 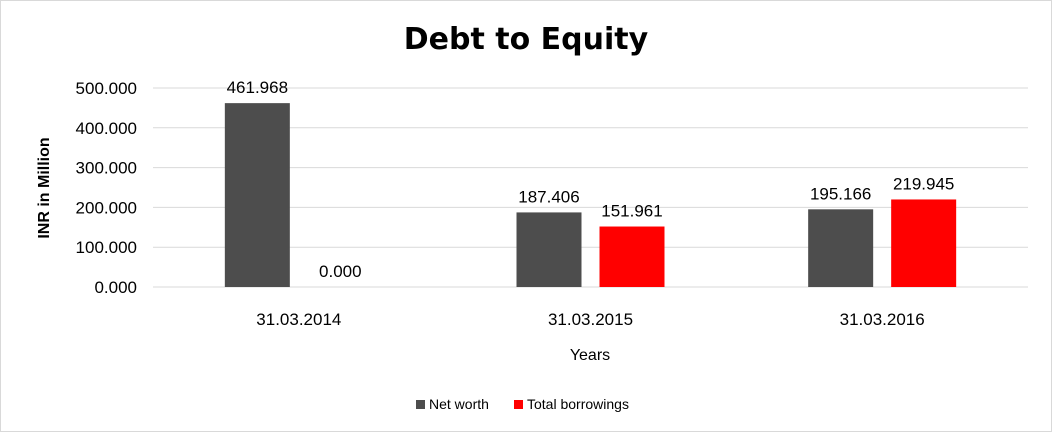 What do you see at coordinates (298, 319) in the screenshot?
I see `x-tick-label: 31.03.2014` at bounding box center [298, 319].